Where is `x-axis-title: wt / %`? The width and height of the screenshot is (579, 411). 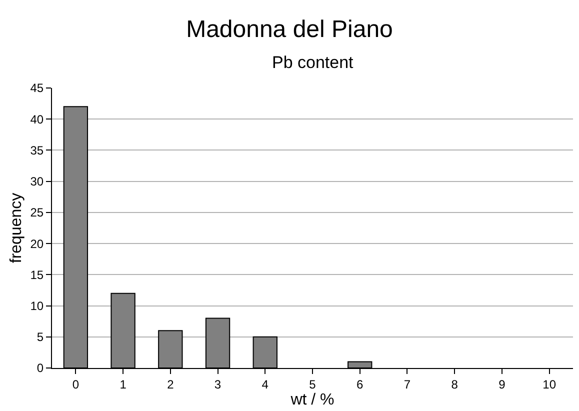 x-axis-title: wt / % is located at coordinates (312, 399).